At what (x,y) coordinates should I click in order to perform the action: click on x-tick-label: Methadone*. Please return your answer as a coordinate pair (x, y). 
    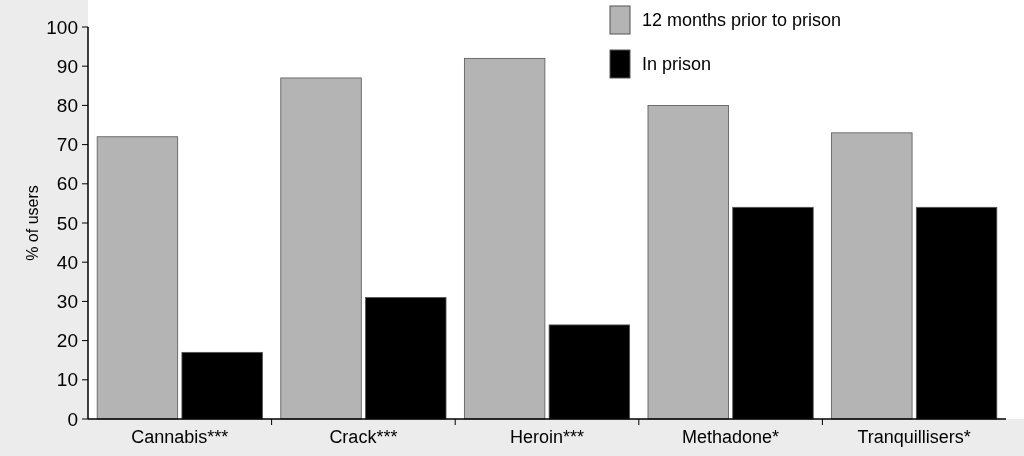
    Looking at the image, I should click on (731, 437).